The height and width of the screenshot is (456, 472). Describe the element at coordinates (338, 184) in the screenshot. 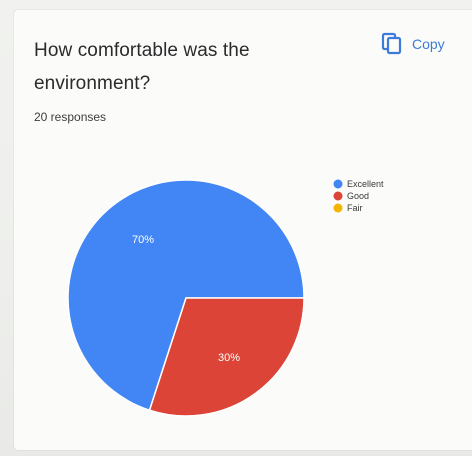

I see `legend-marker-excellent` at that location.